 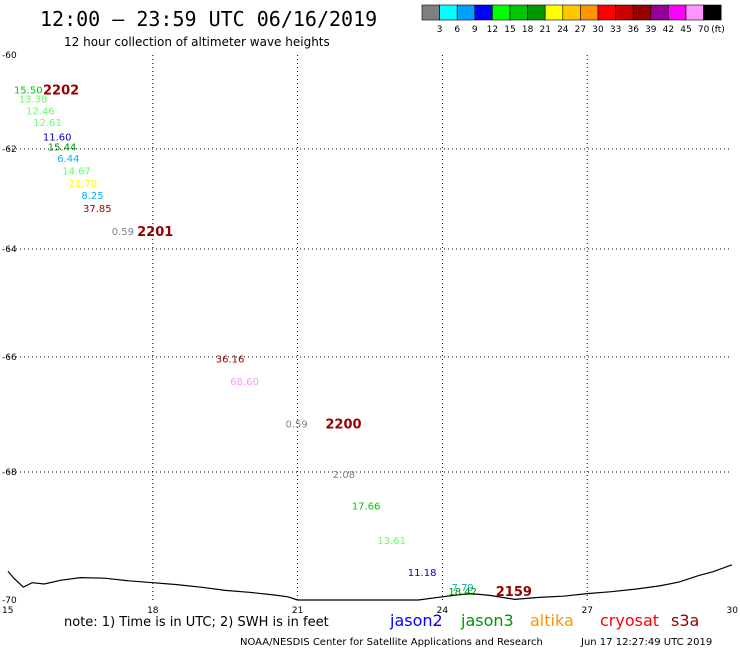 I want to click on wave-height-value: 8.25, so click(x=92, y=196).